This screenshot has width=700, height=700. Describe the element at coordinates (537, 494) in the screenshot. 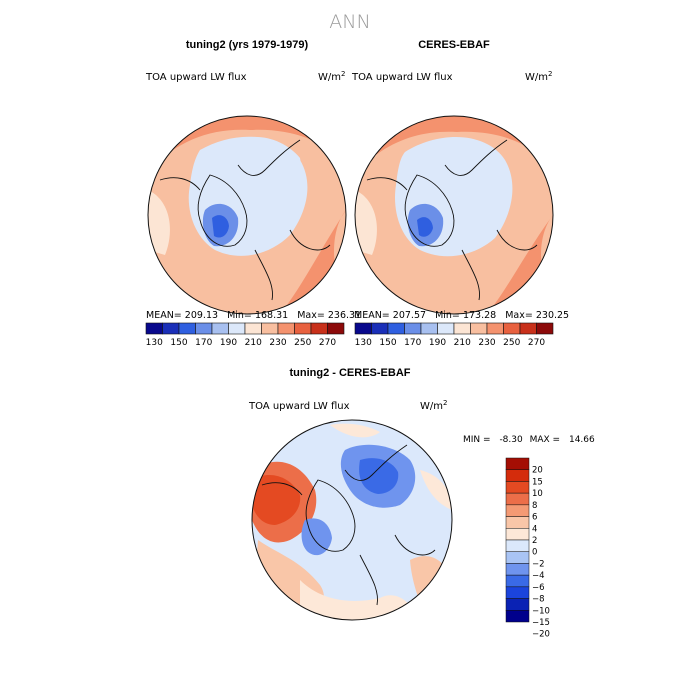

I see `colorbar-tick-label: 10` at that location.